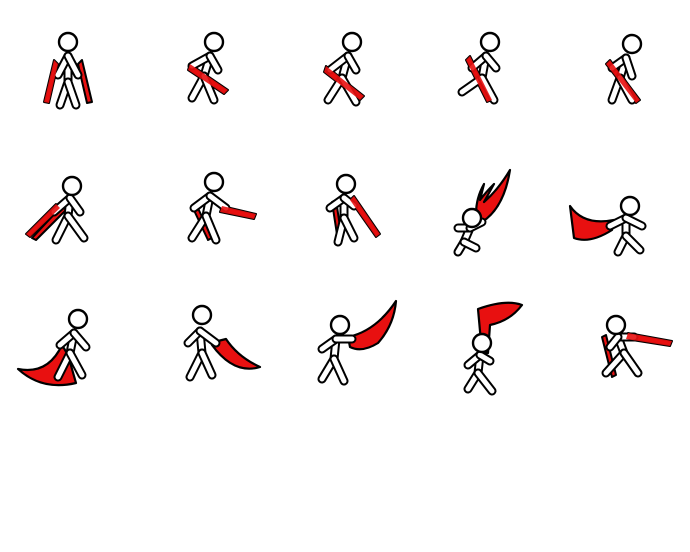  Describe the element at coordinates (85, 81) in the screenshot. I see `blade-icon` at that location.